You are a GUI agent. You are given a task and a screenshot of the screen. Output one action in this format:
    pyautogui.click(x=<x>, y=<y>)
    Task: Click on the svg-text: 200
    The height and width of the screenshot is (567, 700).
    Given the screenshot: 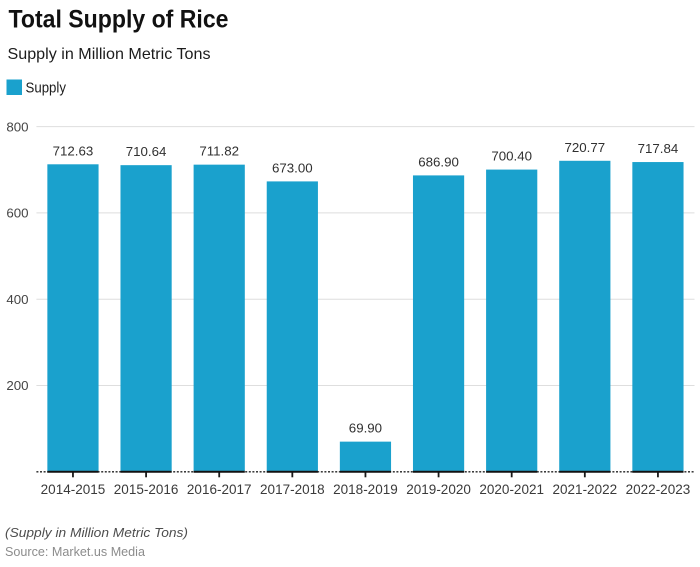 What is the action you would take?
    pyautogui.click(x=17, y=385)
    